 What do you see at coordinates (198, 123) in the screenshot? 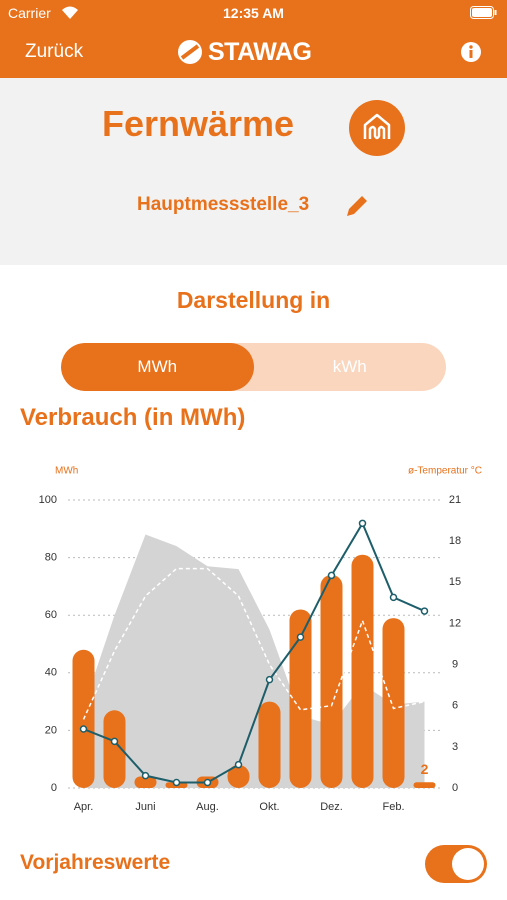
I see `page-title: Fernwärme` at bounding box center [198, 123].